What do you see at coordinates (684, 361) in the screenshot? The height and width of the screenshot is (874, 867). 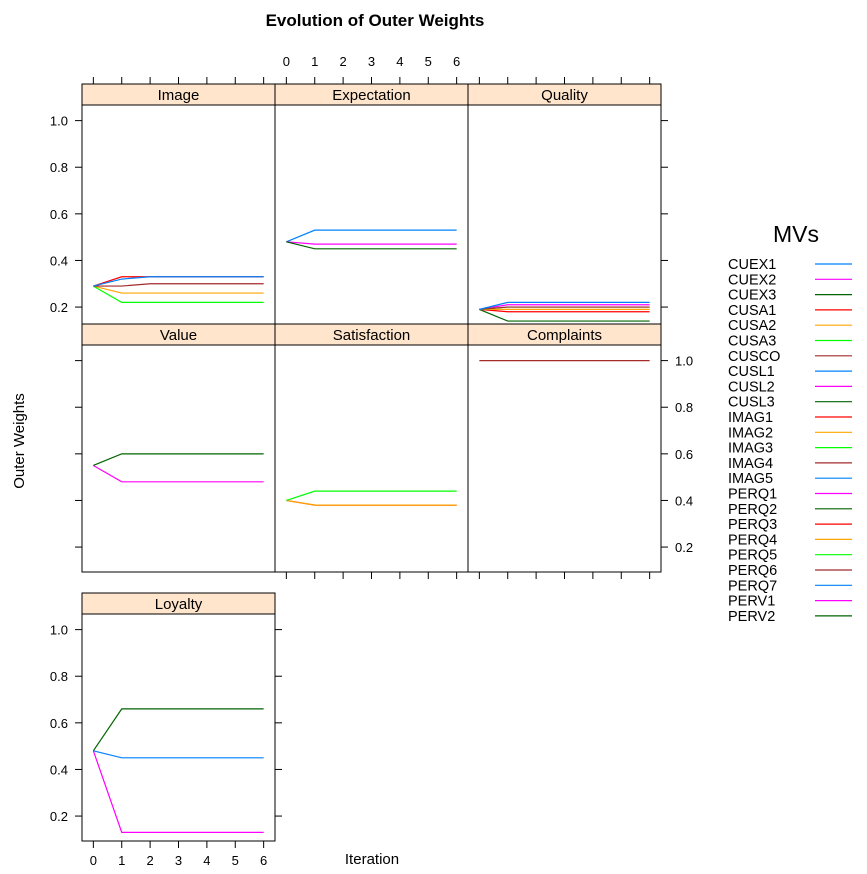 I see `y-tick-label-right: 1.0` at bounding box center [684, 361].